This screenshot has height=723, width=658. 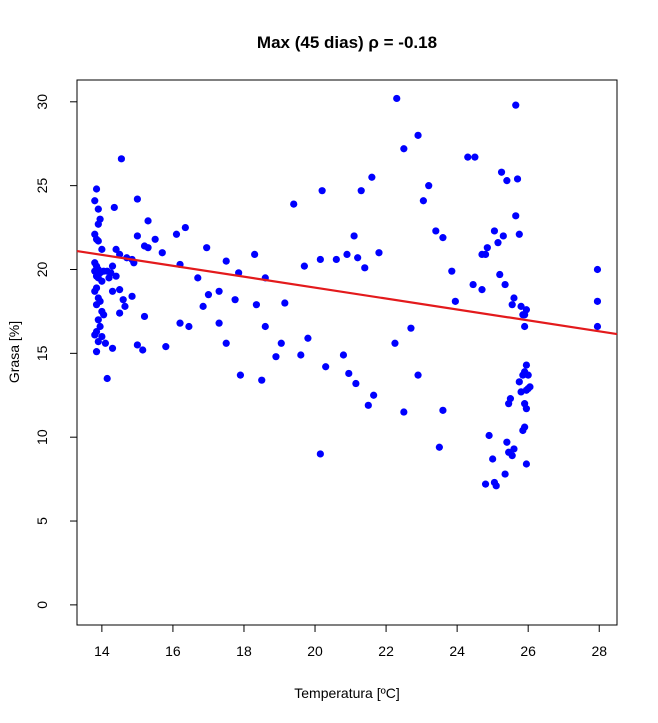 What do you see at coordinates (347, 42) in the screenshot?
I see `chart-title: Max (45 dias) ρ = -0.18` at bounding box center [347, 42].